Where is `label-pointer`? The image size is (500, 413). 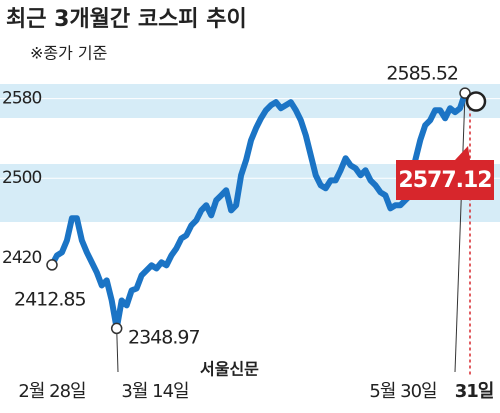 label-pointer is located at coordinates (462, 153).